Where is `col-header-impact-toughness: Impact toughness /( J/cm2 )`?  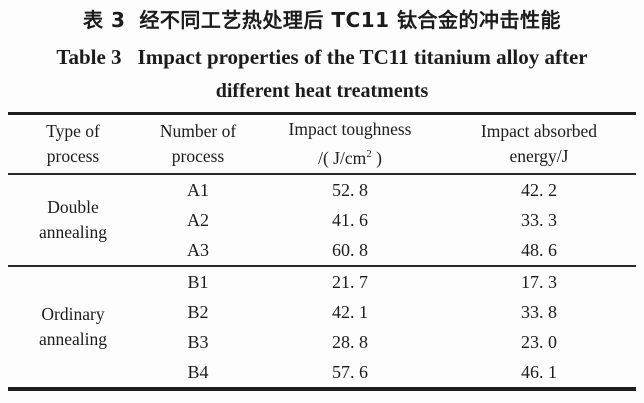
col-header-impact-toughness: Impact toughness /( J/cm2 ) is located at coordinates (350, 144).